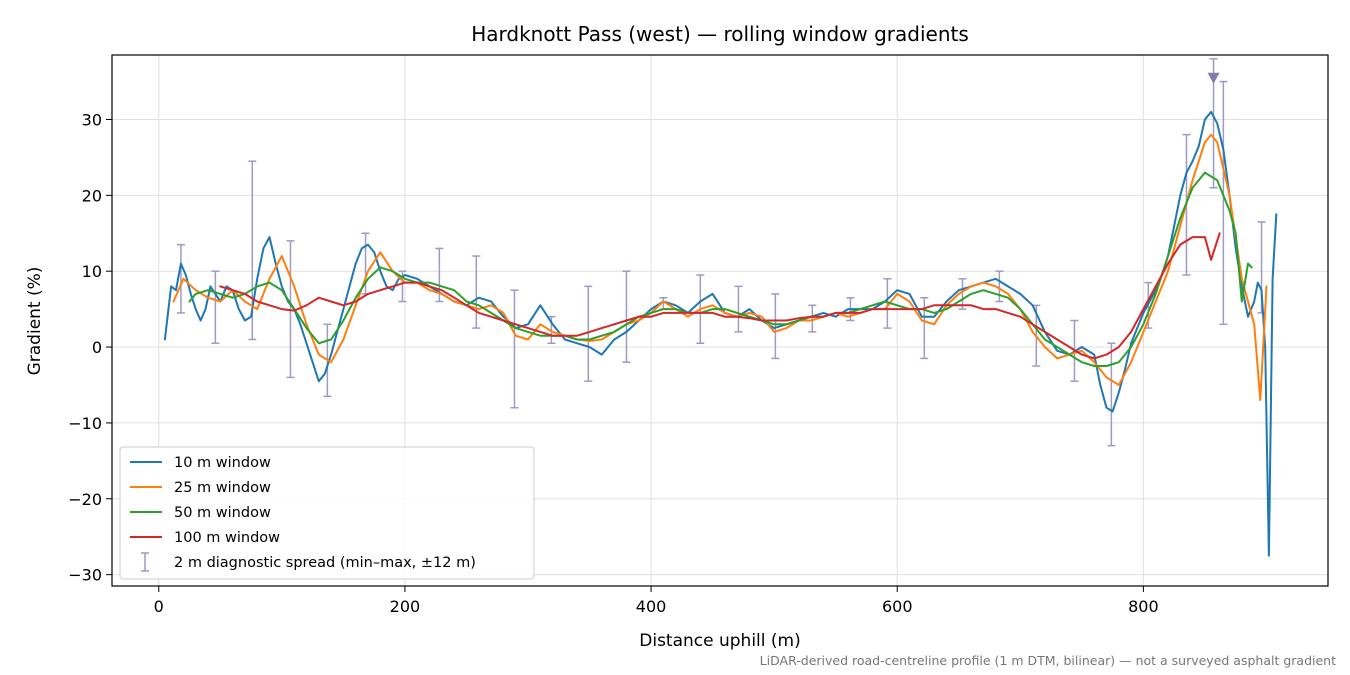  Describe the element at coordinates (85, 423) in the screenshot. I see `y-tick-label: −10` at that location.